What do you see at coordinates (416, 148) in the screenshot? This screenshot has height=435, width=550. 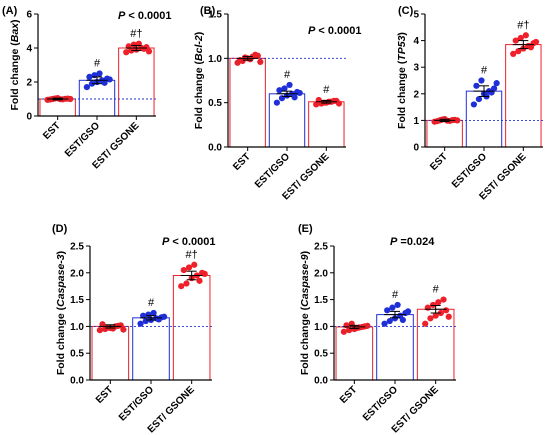 I see `y-tick-label: 0` at bounding box center [416, 148].